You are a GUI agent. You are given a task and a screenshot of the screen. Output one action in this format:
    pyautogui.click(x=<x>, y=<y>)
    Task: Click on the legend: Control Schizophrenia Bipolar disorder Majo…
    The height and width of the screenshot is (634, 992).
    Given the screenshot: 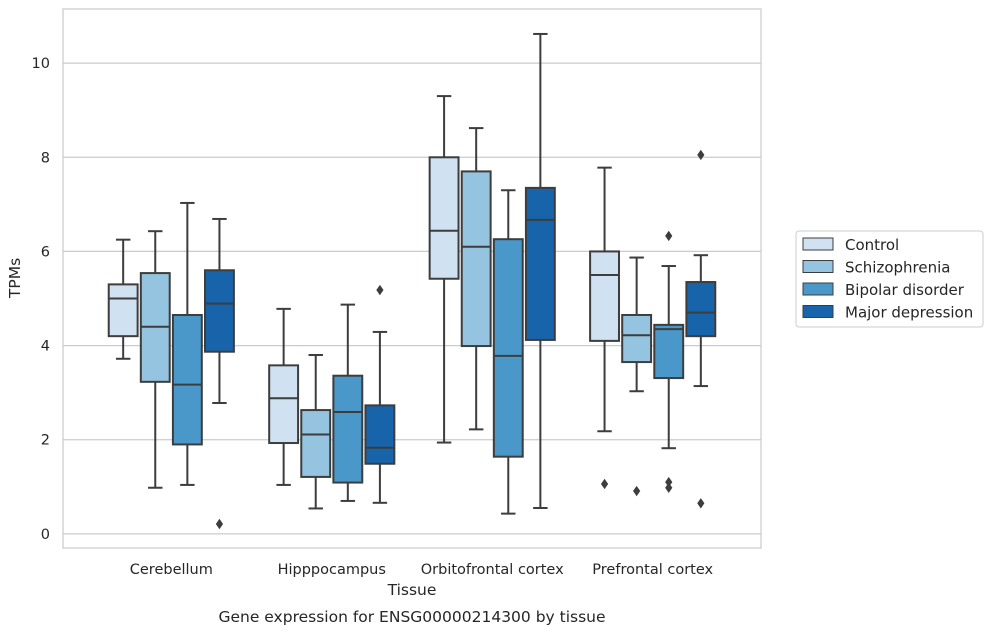 What is the action you would take?
    pyautogui.click(x=889, y=279)
    